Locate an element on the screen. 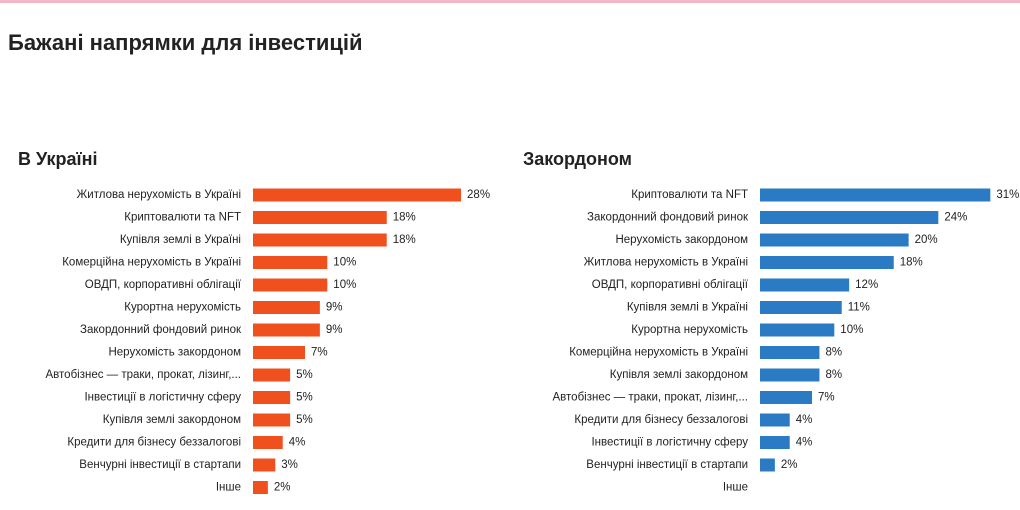  chart-title: Закордоном is located at coordinates (577, 159).